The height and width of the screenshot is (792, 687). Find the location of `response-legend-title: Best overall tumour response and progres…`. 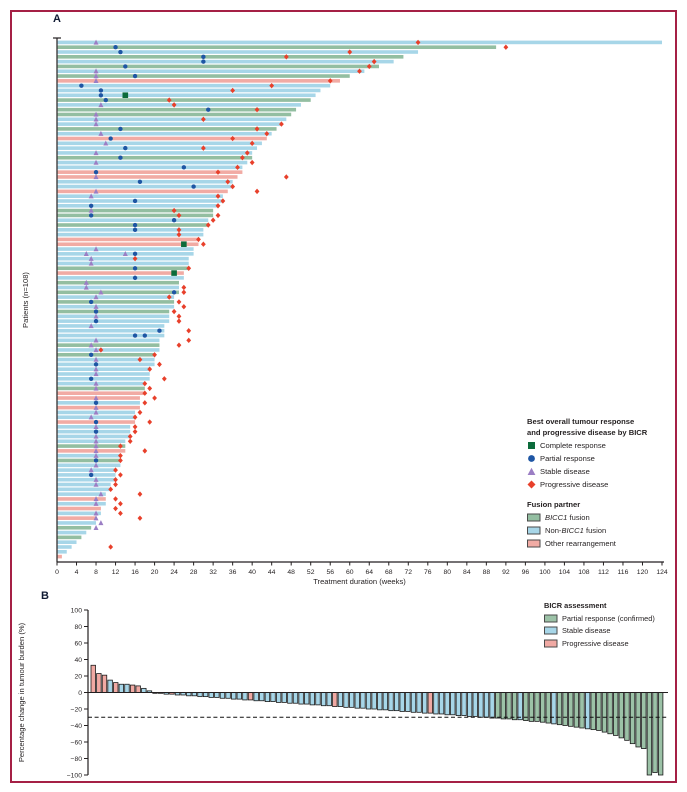

response-legend-title: Best overall tumour response and progres… is located at coordinates (587, 427).